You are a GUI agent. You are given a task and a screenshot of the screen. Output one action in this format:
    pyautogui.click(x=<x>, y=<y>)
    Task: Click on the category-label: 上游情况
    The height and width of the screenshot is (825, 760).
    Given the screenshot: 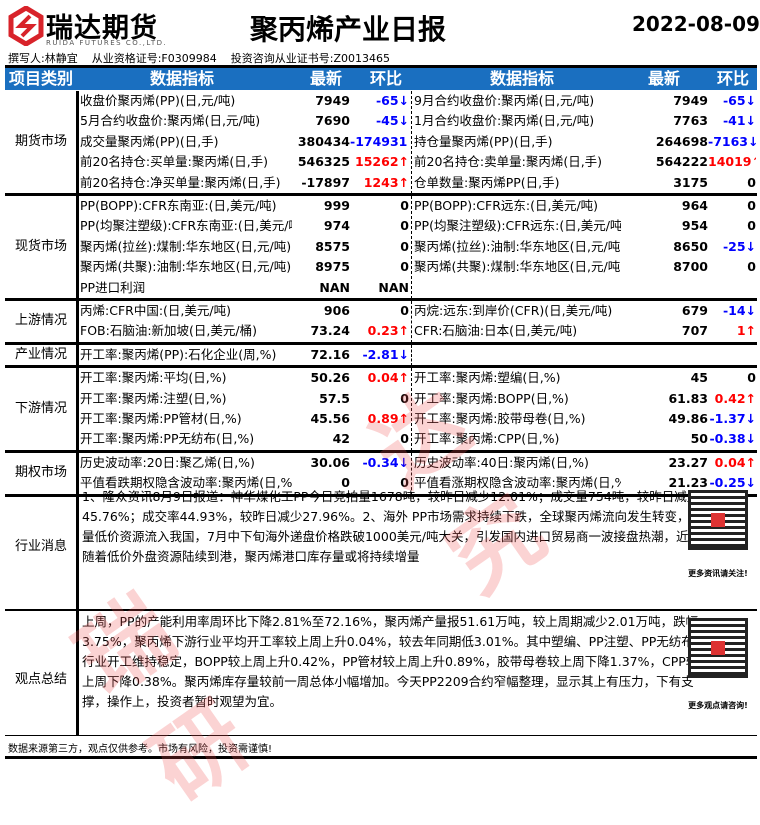 What is the action you would take?
    pyautogui.click(x=40, y=321)
    